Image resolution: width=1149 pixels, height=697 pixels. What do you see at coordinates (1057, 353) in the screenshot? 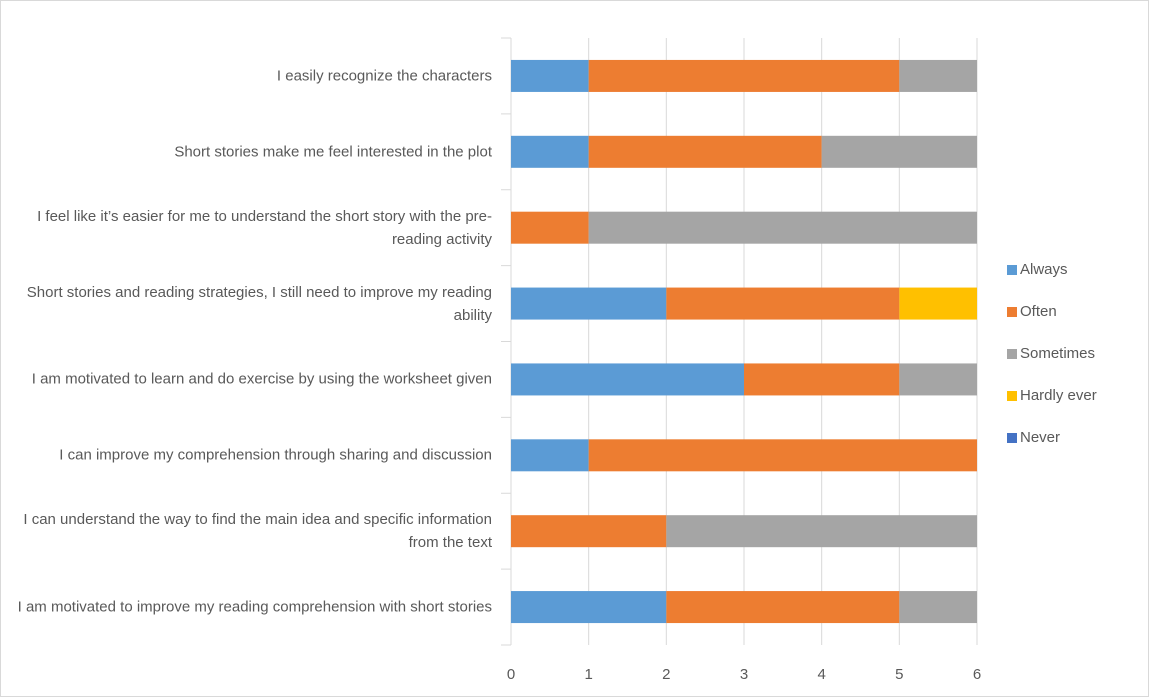
I see `legend-label: Sometimes` at bounding box center [1057, 353].